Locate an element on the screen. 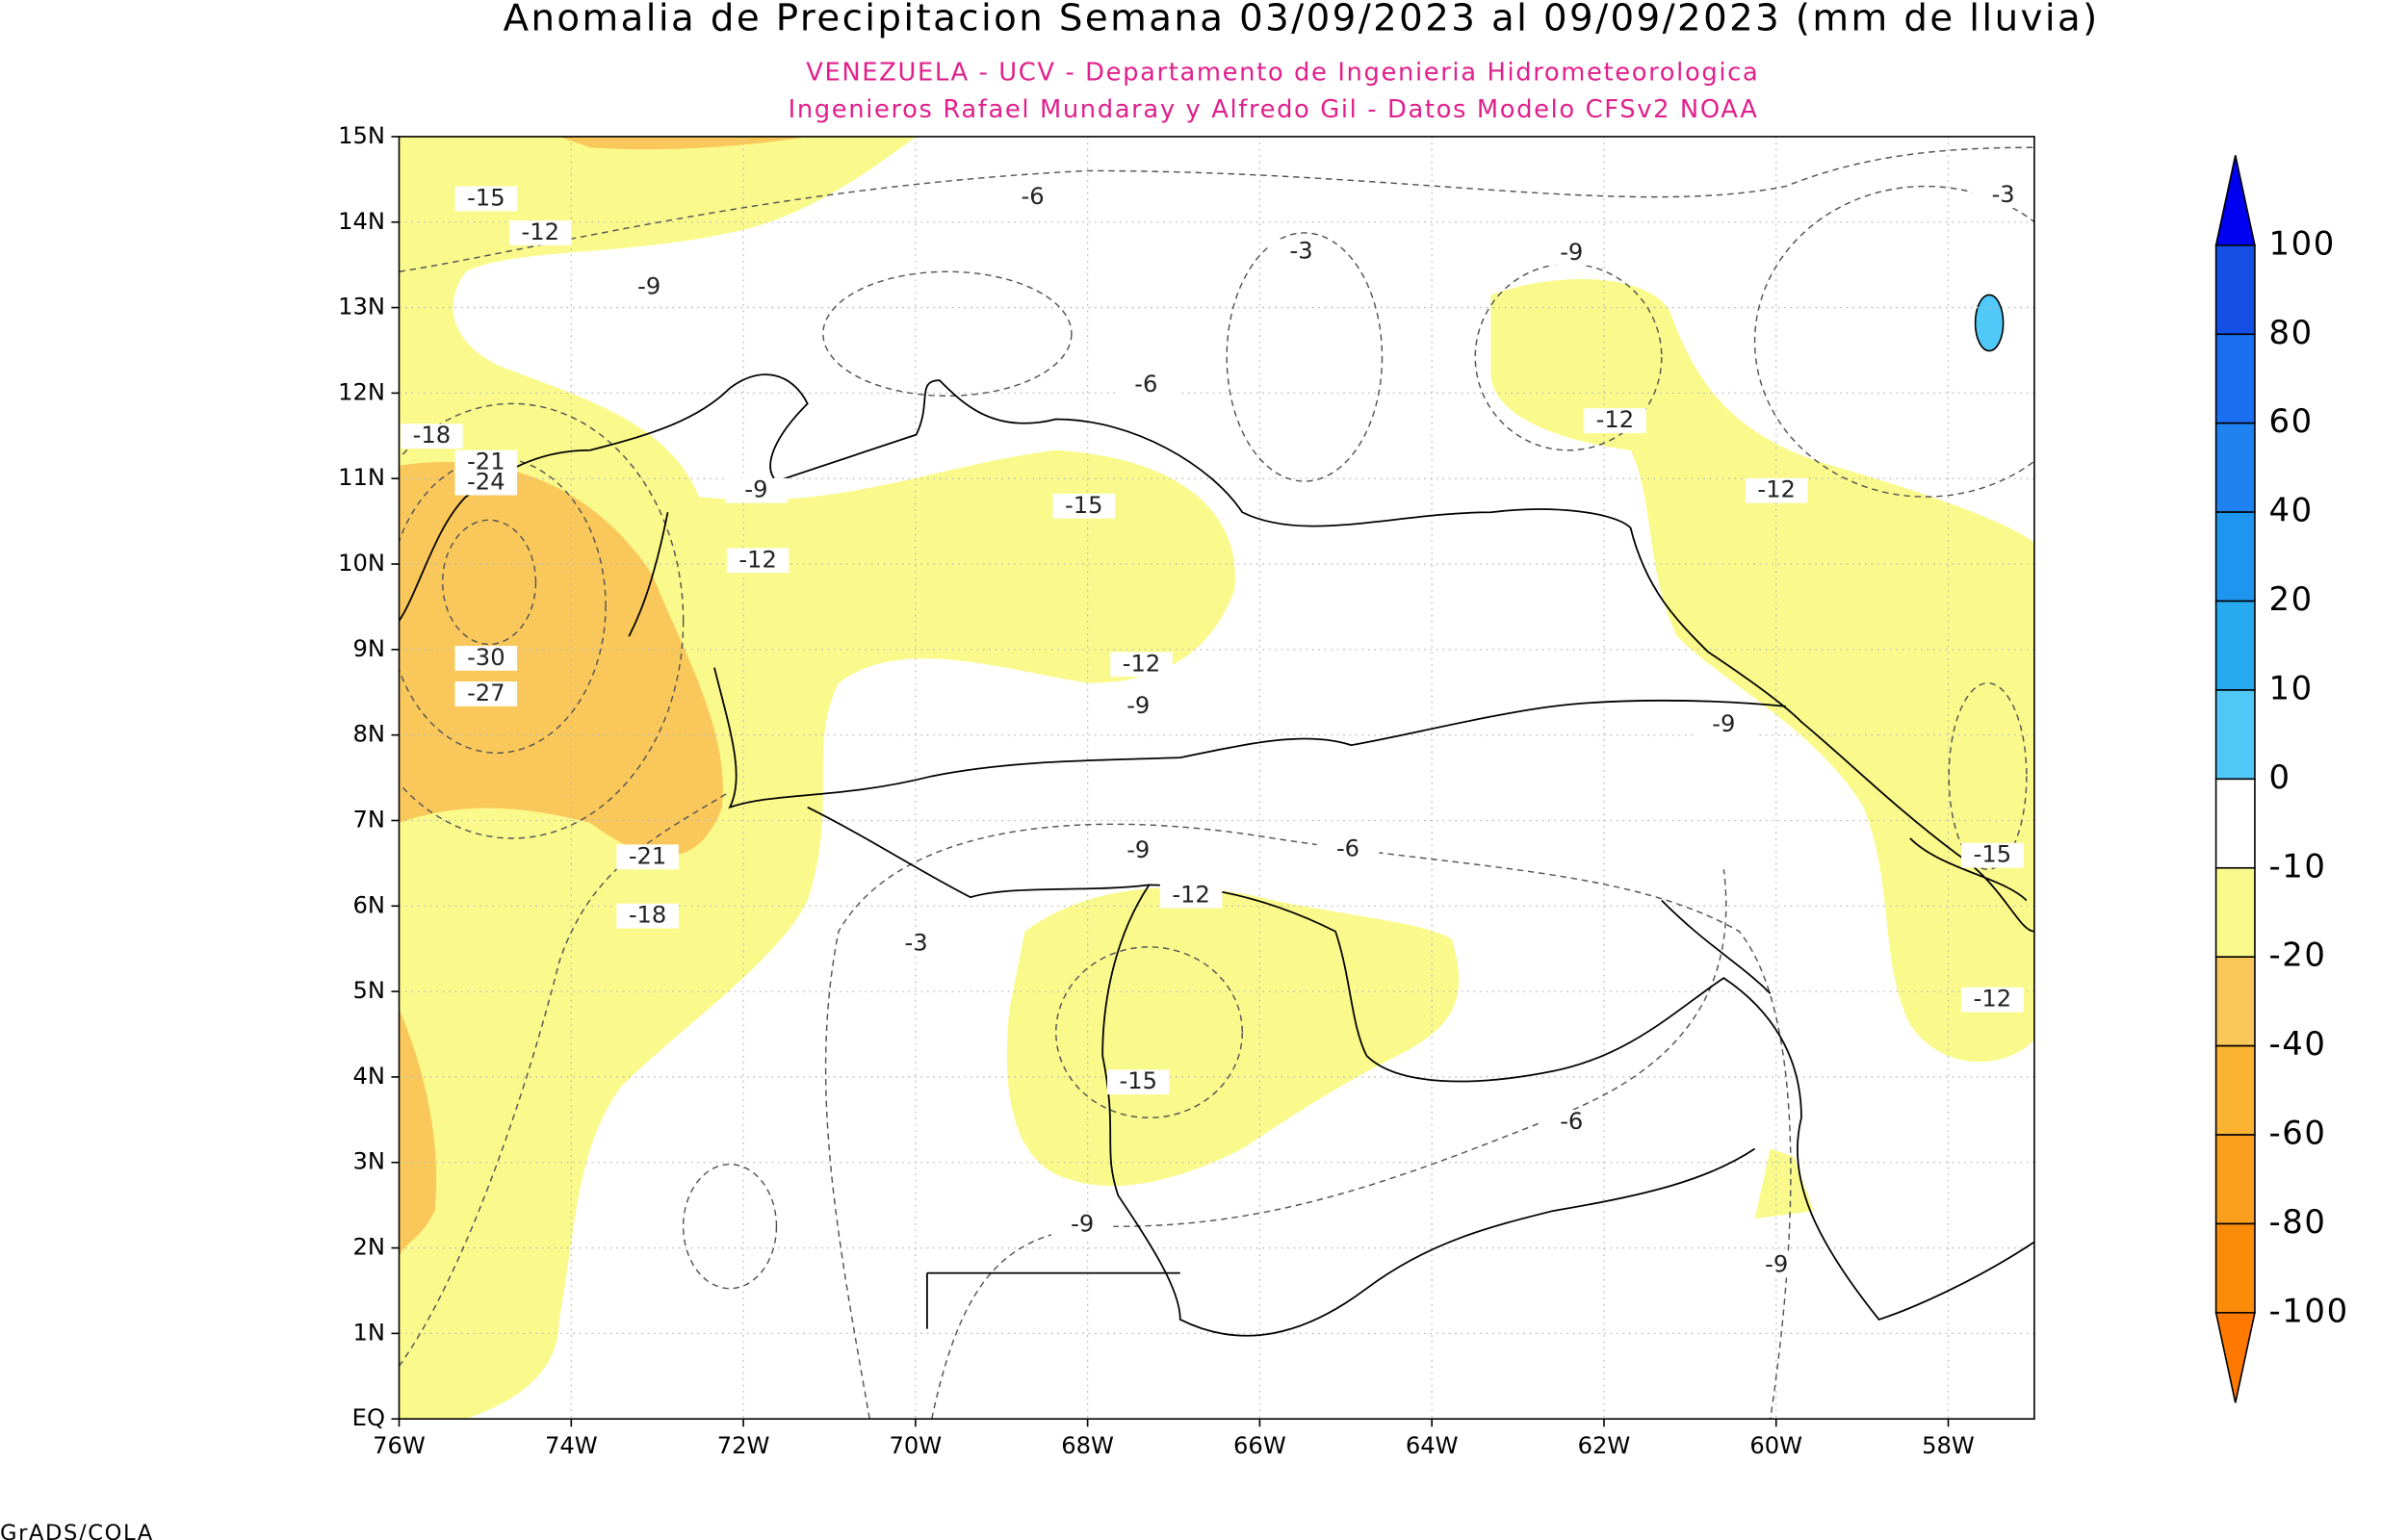 This screenshot has height=1540, width=2407. lon-label: 74W is located at coordinates (571, 1445).